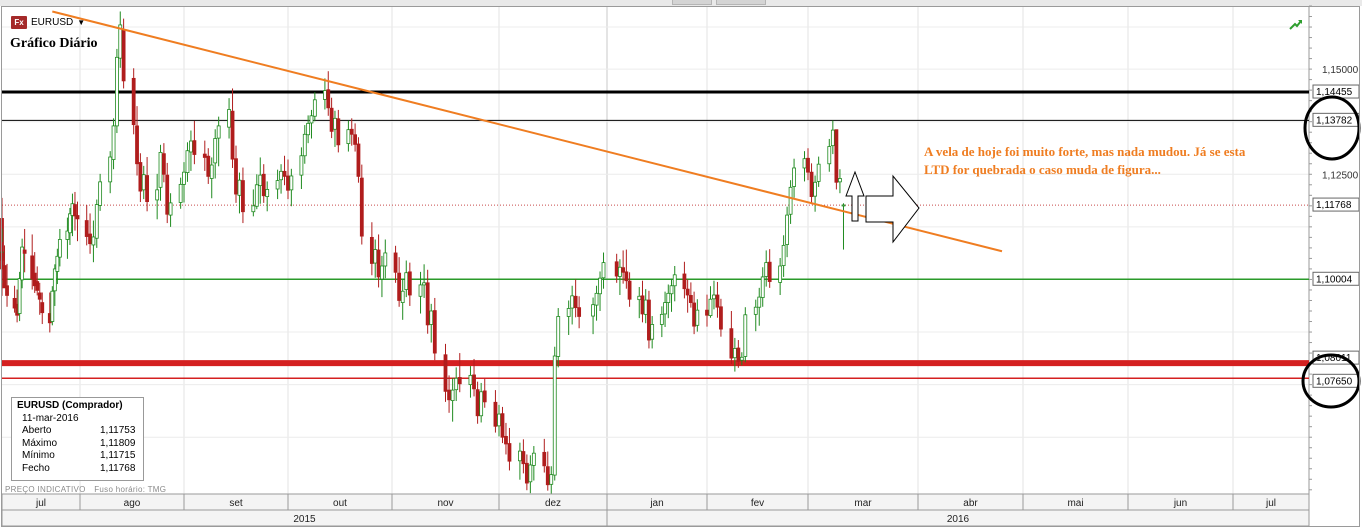  Describe the element at coordinates (40, 443) in the screenshot. I see `ohlc-high-label: Máximo` at that location.